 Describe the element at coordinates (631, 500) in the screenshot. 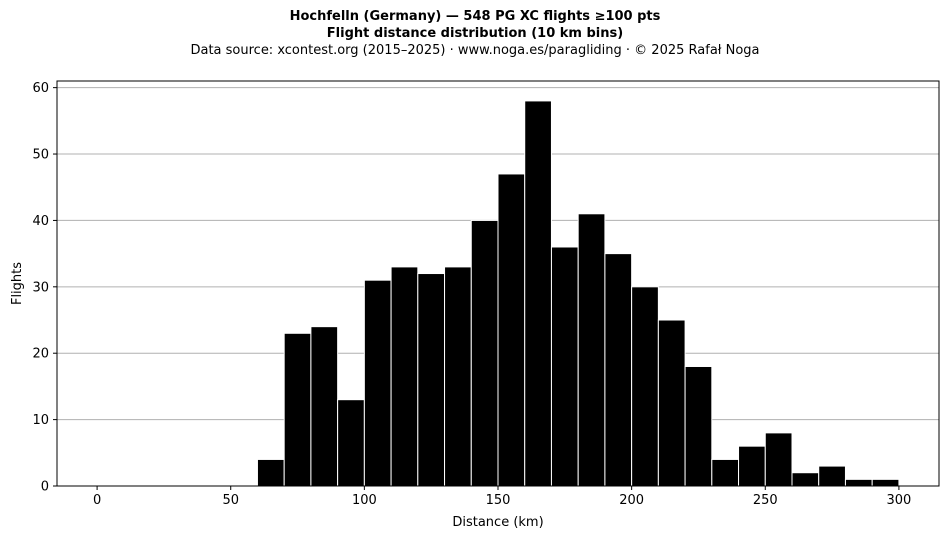

I see `x-tick-label-200: 200` at that location.